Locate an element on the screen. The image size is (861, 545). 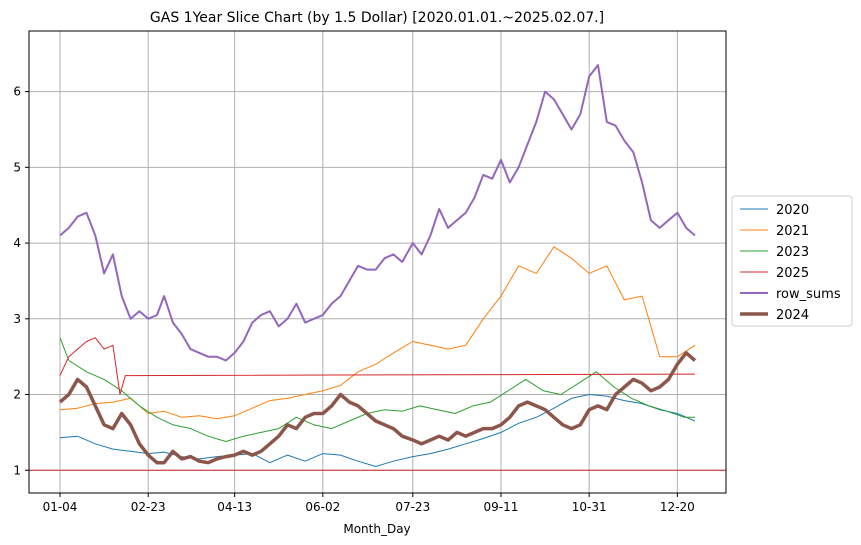
legend-label: 2024 is located at coordinates (792, 315).